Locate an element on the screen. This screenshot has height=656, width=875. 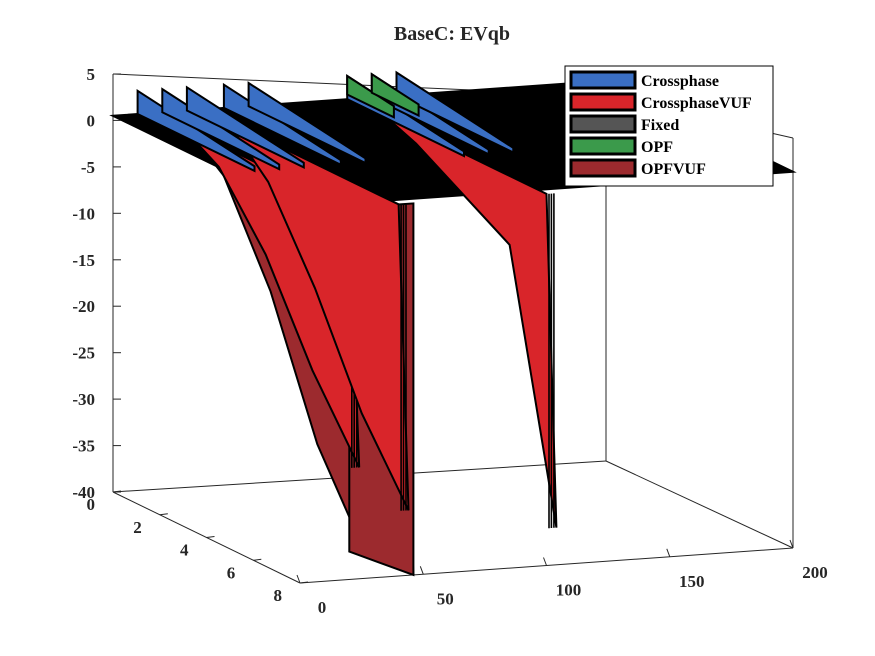
z-tick-label: -10 is located at coordinates (83, 213).